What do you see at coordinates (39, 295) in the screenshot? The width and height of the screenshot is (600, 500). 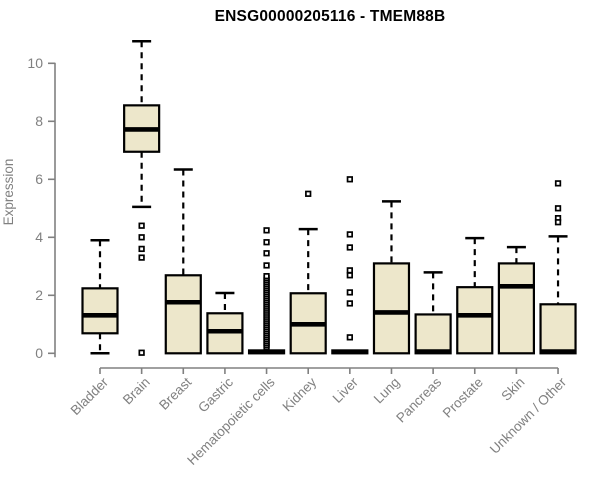 I see `y-tick-label: 2` at bounding box center [39, 295].